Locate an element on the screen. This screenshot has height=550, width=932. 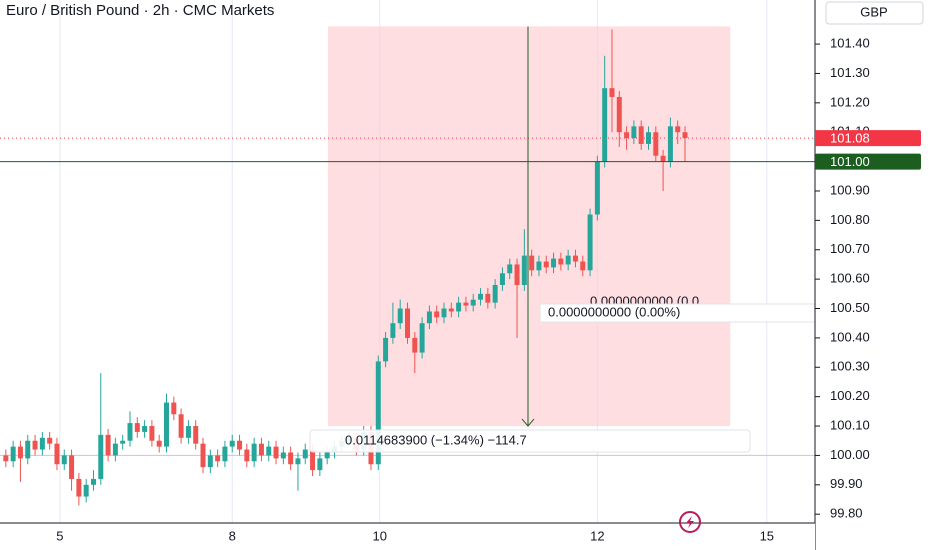
currency-button is located at coordinates (874, 13).